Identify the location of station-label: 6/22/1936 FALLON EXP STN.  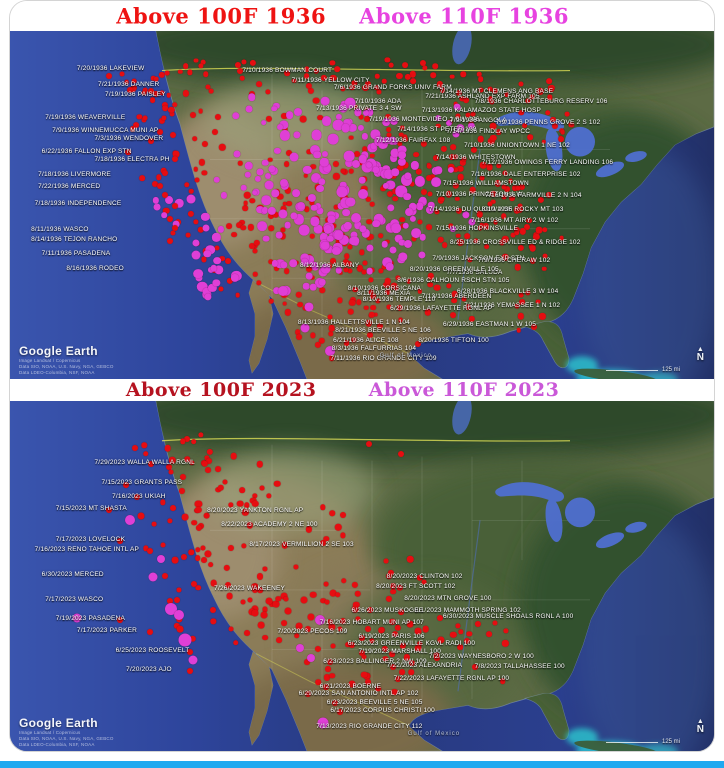
(86, 151).